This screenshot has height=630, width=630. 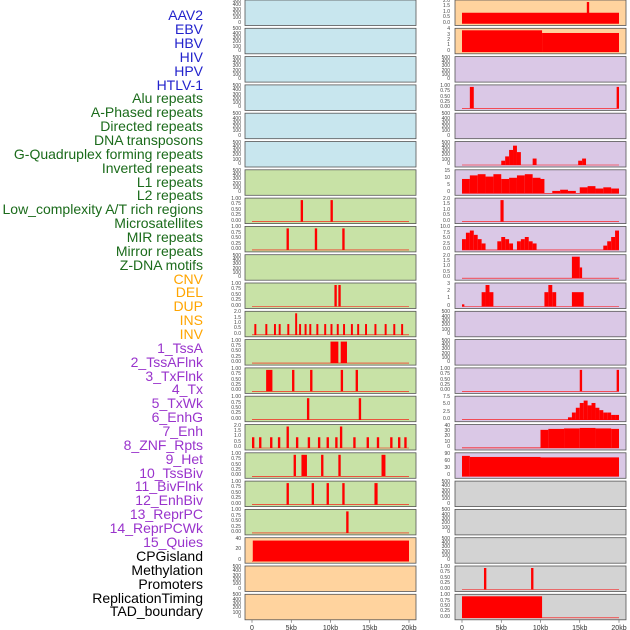 What do you see at coordinates (236, 188) in the screenshot?
I see `ytick-0-6-4: 100` at bounding box center [236, 188].